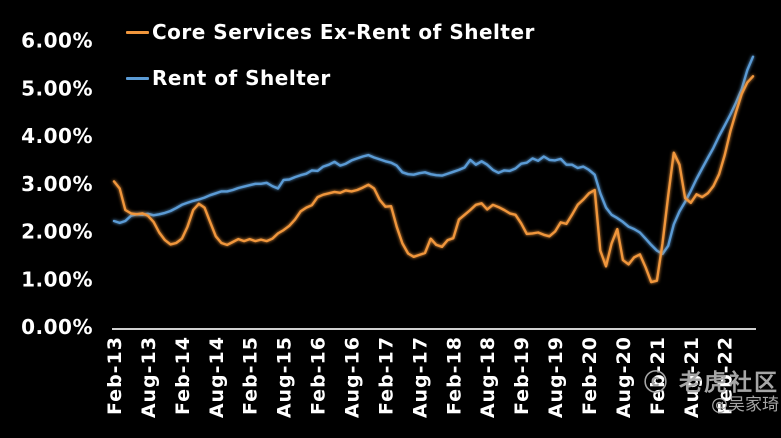 The height and width of the screenshot is (438, 781). What do you see at coordinates (386, 375) in the screenshot?
I see `x-tick-label: Feb-17` at bounding box center [386, 375].